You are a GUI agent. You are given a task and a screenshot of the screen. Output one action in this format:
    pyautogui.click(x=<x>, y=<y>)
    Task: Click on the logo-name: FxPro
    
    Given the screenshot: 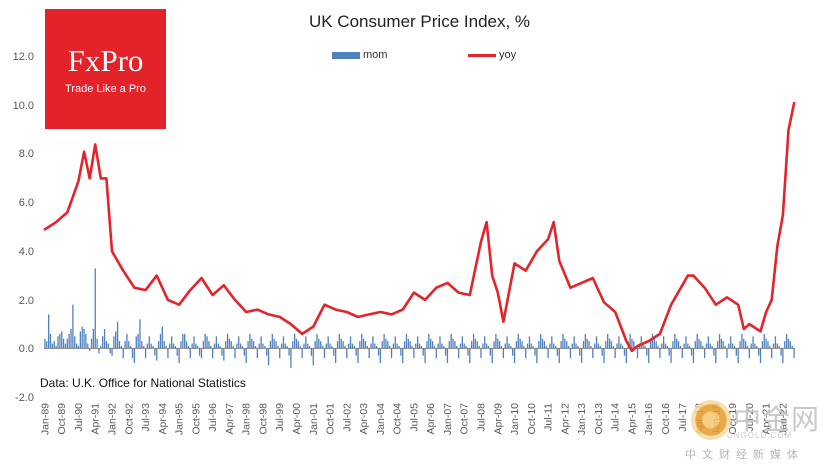 What is the action you would take?
    pyautogui.click(x=105, y=60)
    